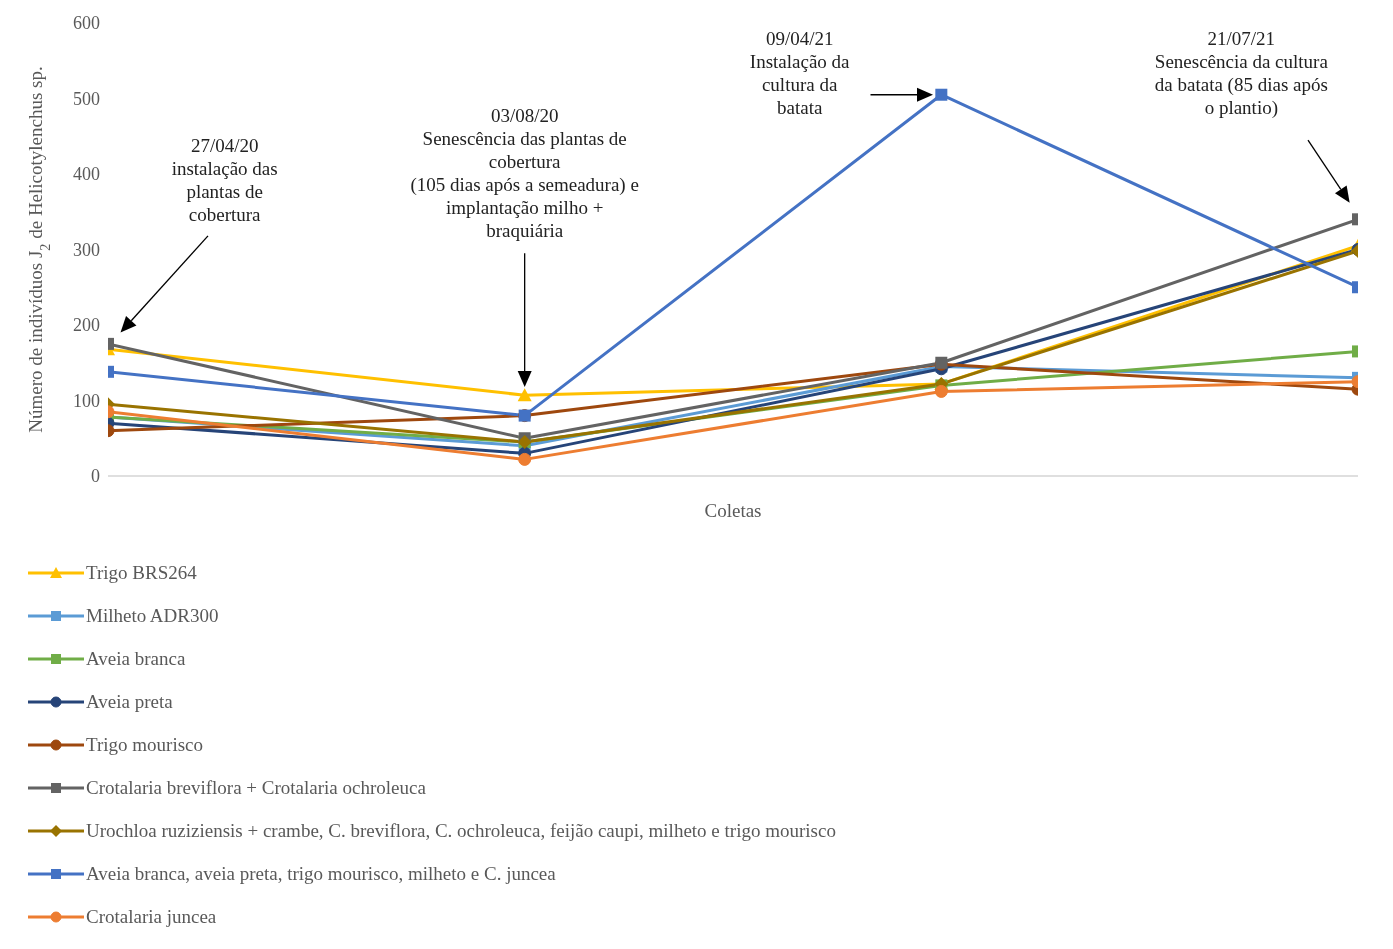  I want to click on y-tick-label: 500, so click(86, 98).